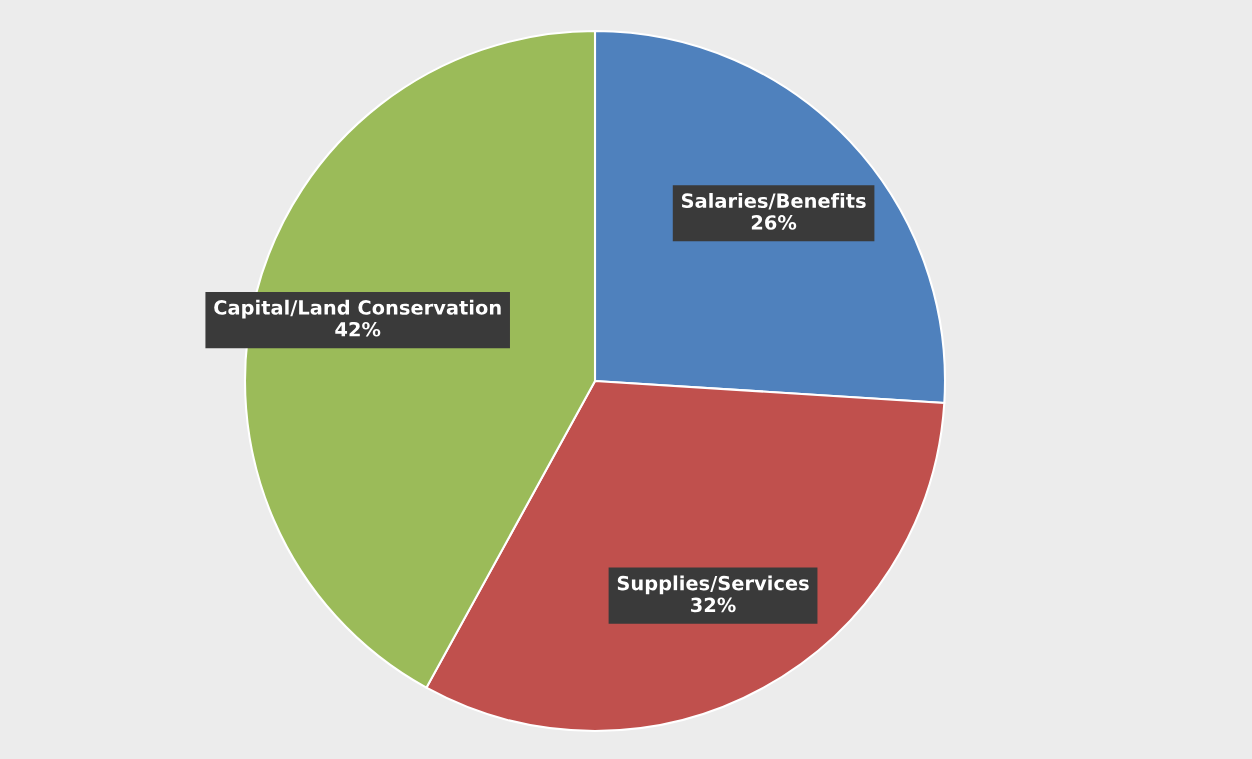 This screenshot has width=1252, height=759. What do you see at coordinates (773, 201) in the screenshot?
I see `slice-label: Salaries/Benefits` at bounding box center [773, 201].